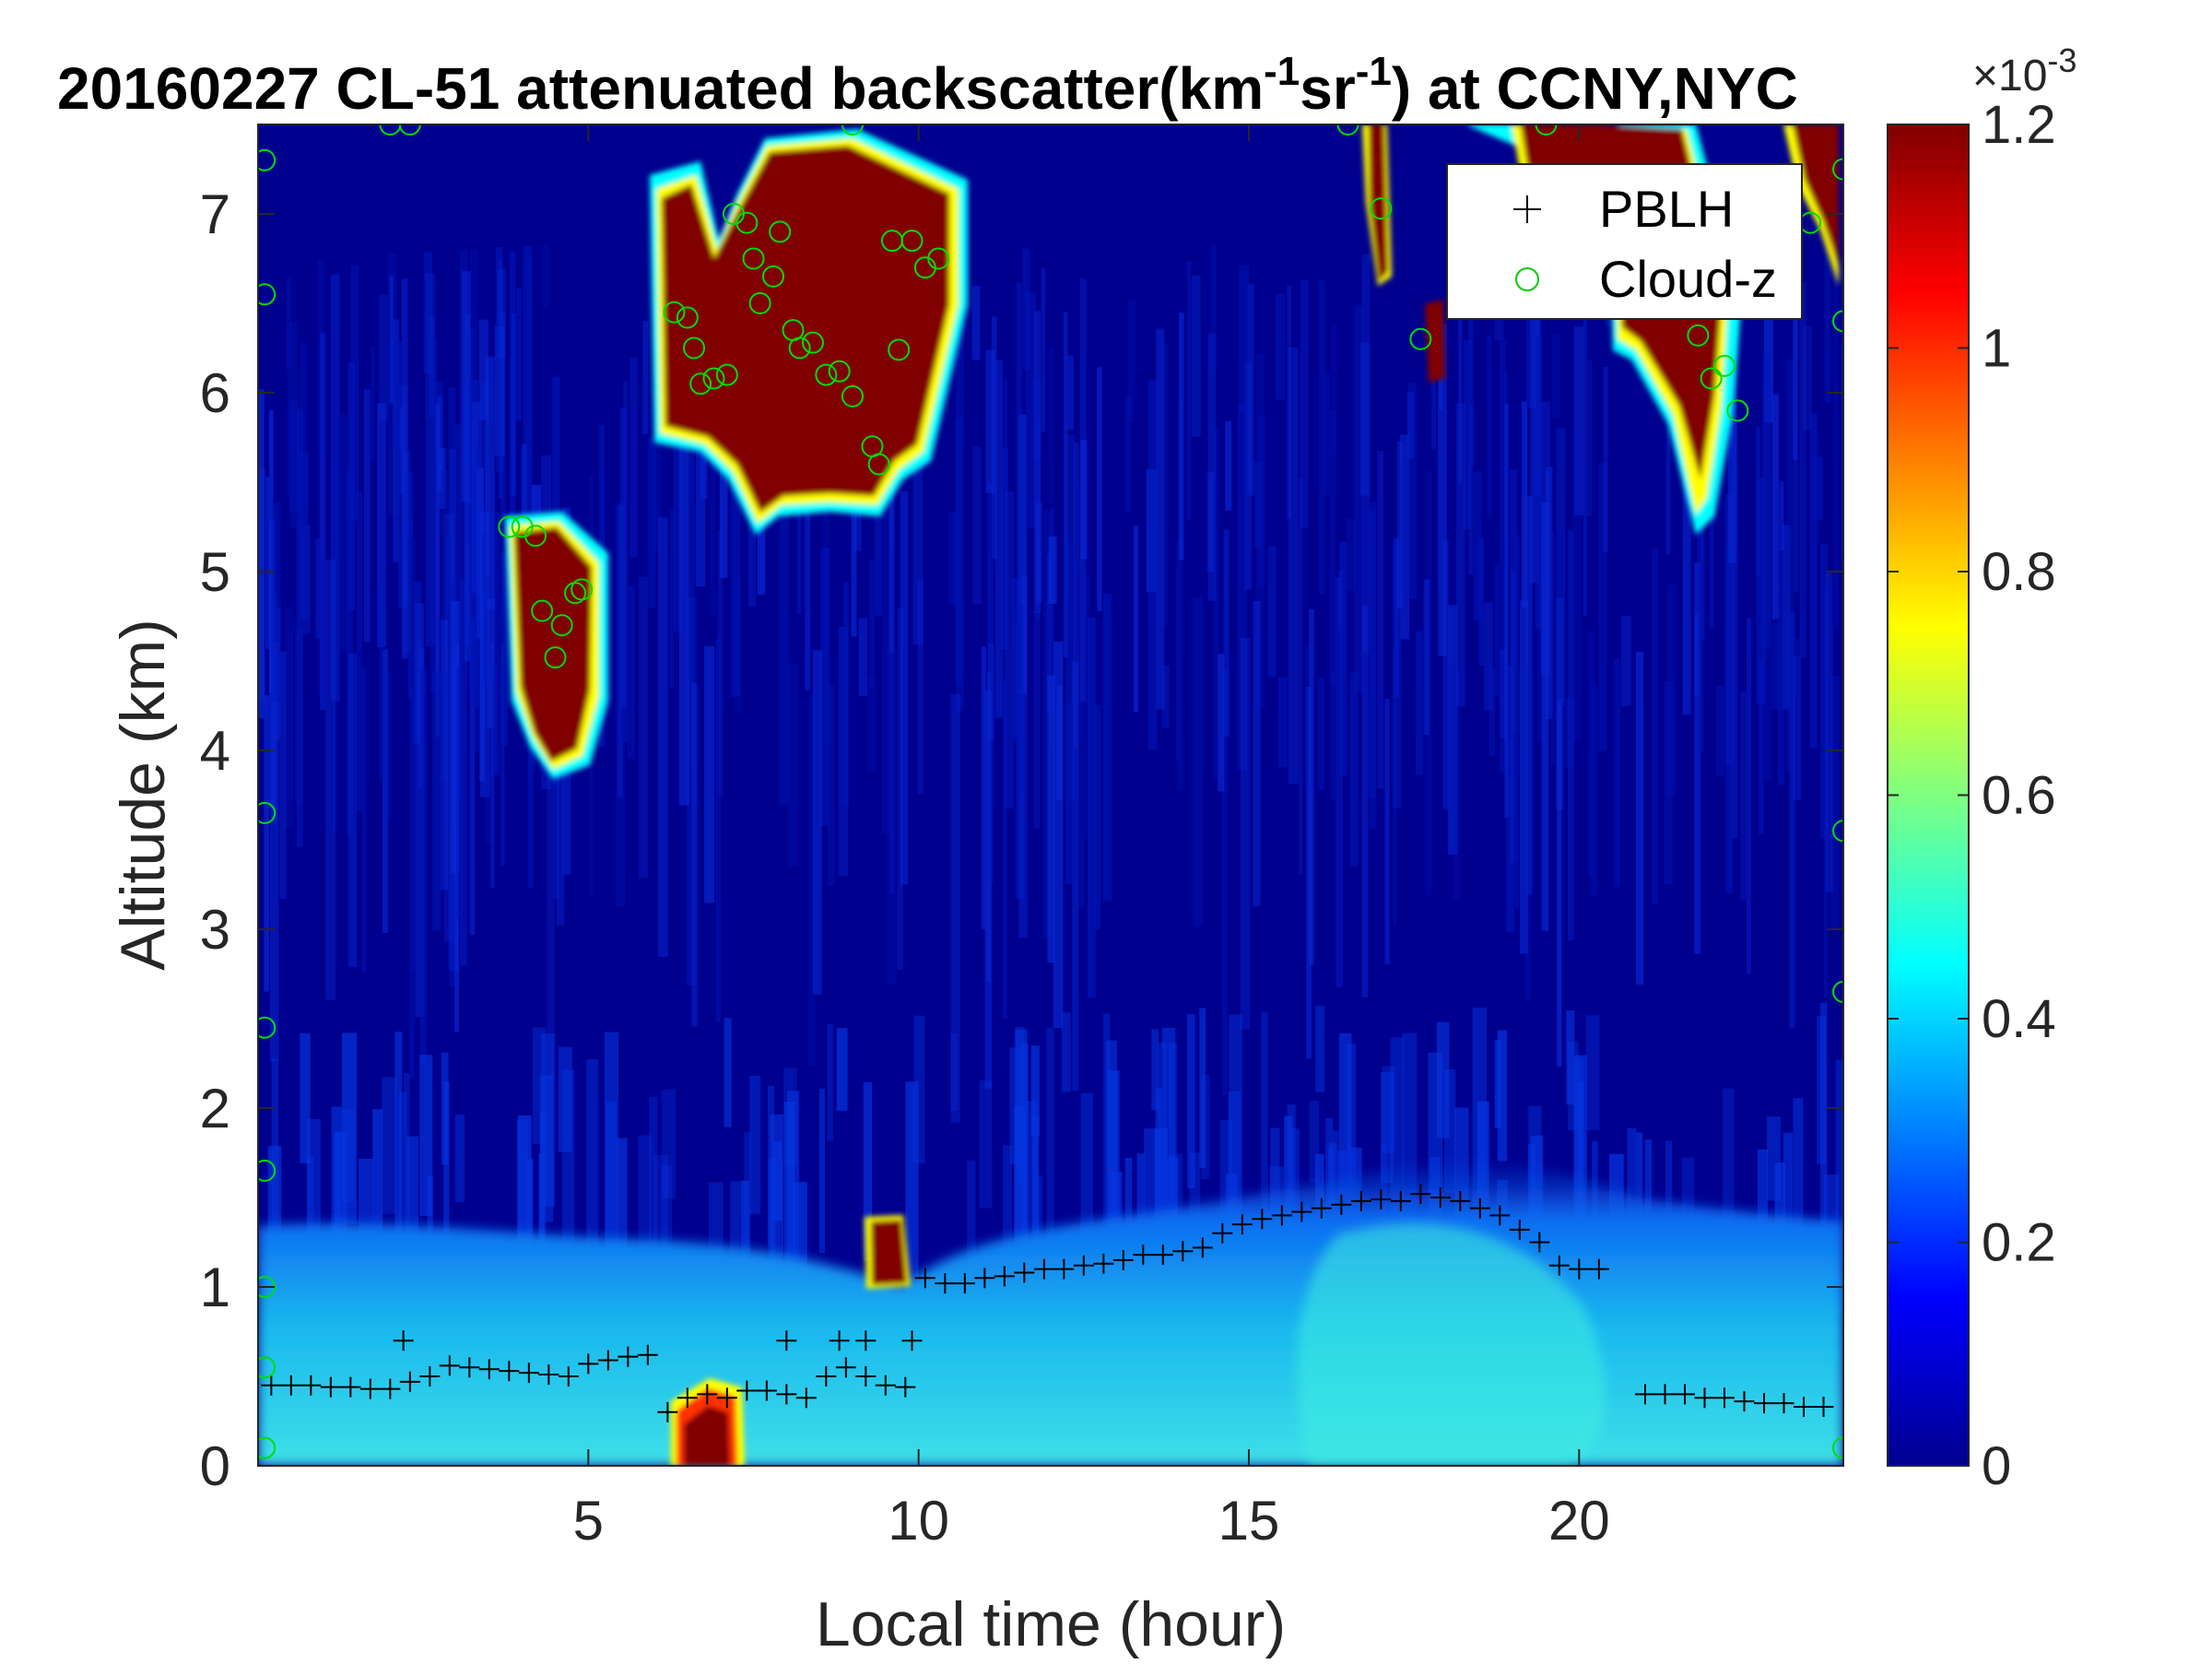 This screenshot has width=2212, height=1664. I want to click on colorbar-tick-label: 0.6, so click(2019, 796).